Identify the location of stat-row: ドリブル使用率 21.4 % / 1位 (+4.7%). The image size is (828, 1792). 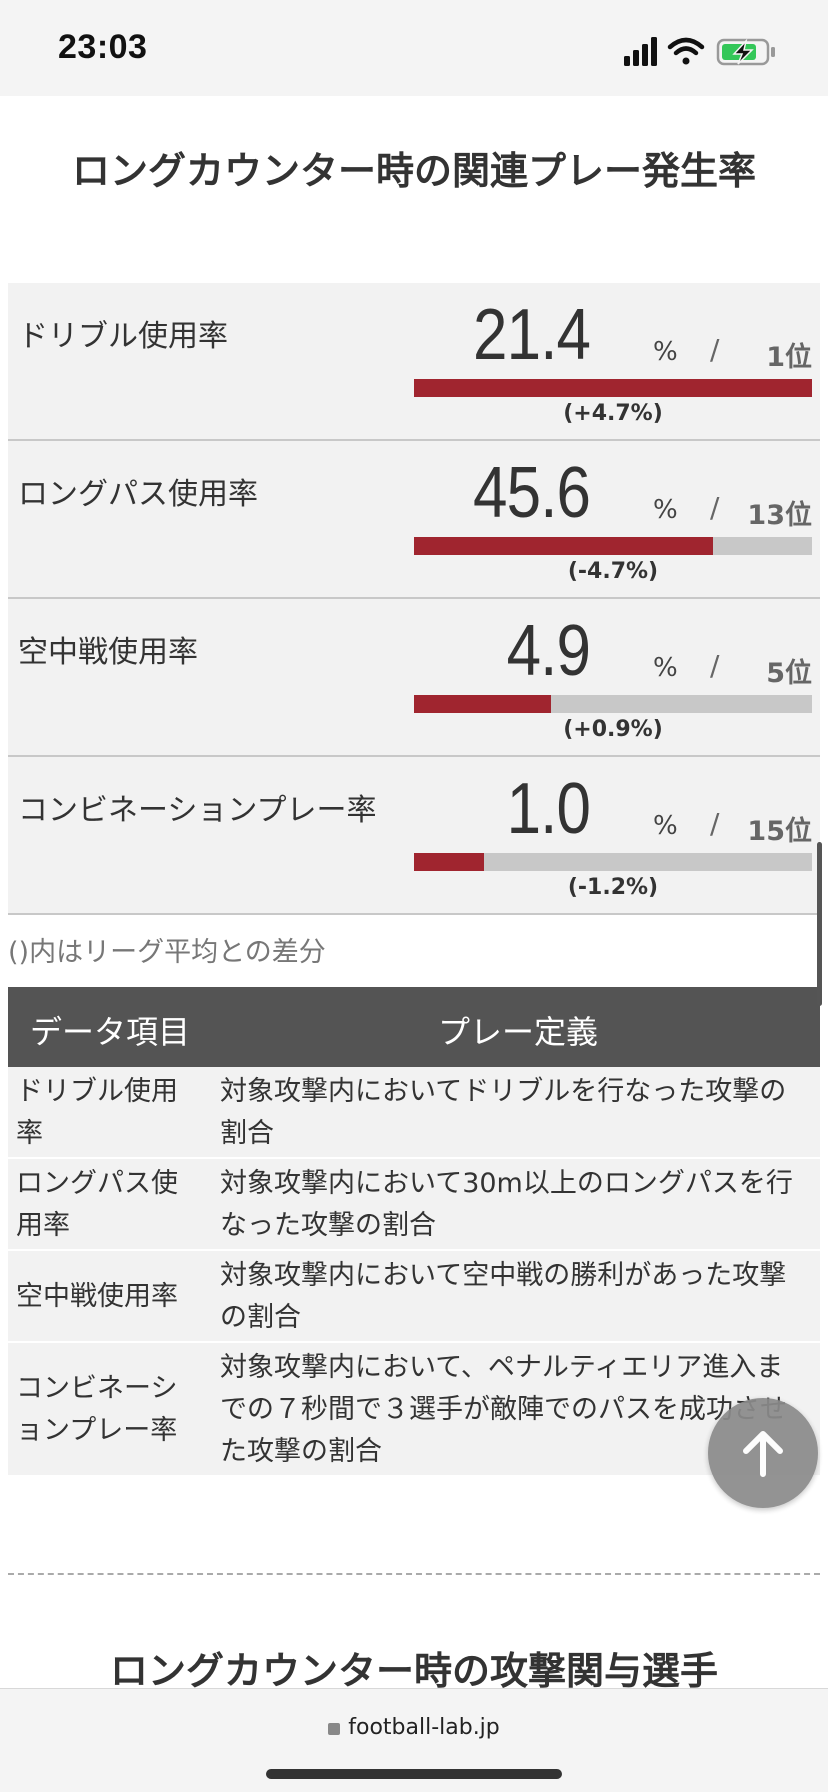
(414, 362).